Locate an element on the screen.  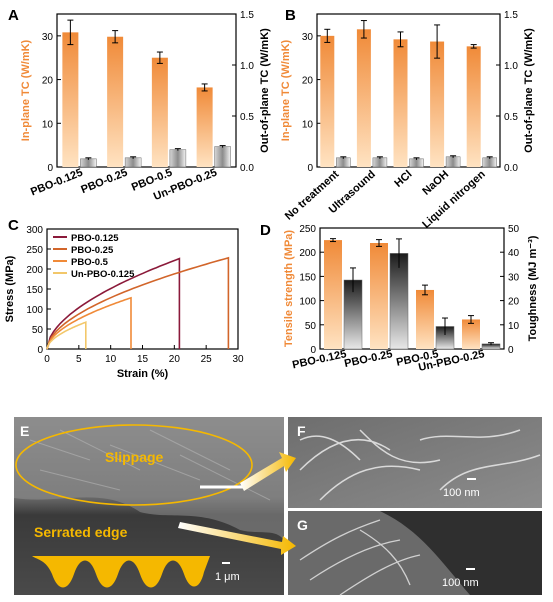
scale-label-g: 100 nm is located at coordinates (460, 583).